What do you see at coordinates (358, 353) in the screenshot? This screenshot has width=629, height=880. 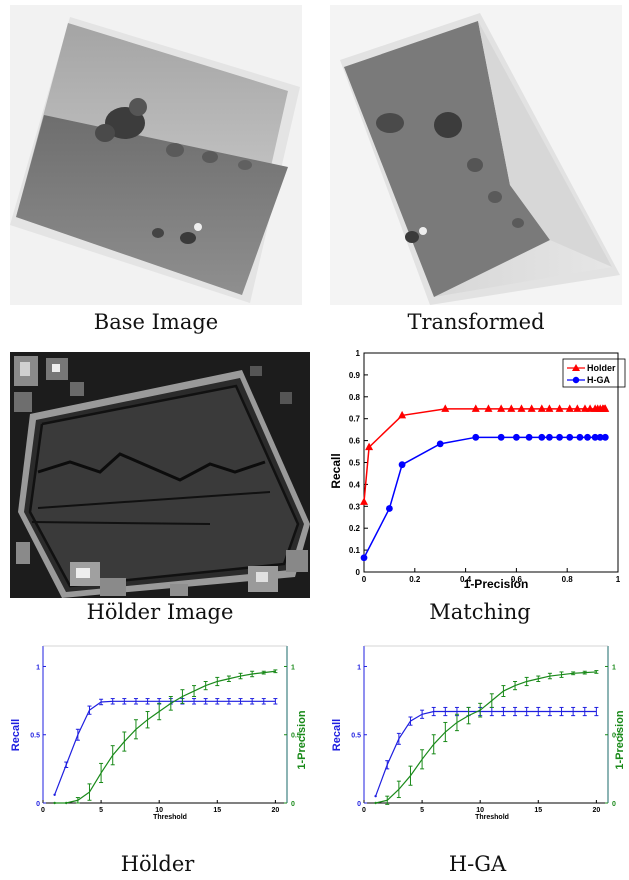 I see `matching-y-tick-label: 1` at bounding box center [358, 353].